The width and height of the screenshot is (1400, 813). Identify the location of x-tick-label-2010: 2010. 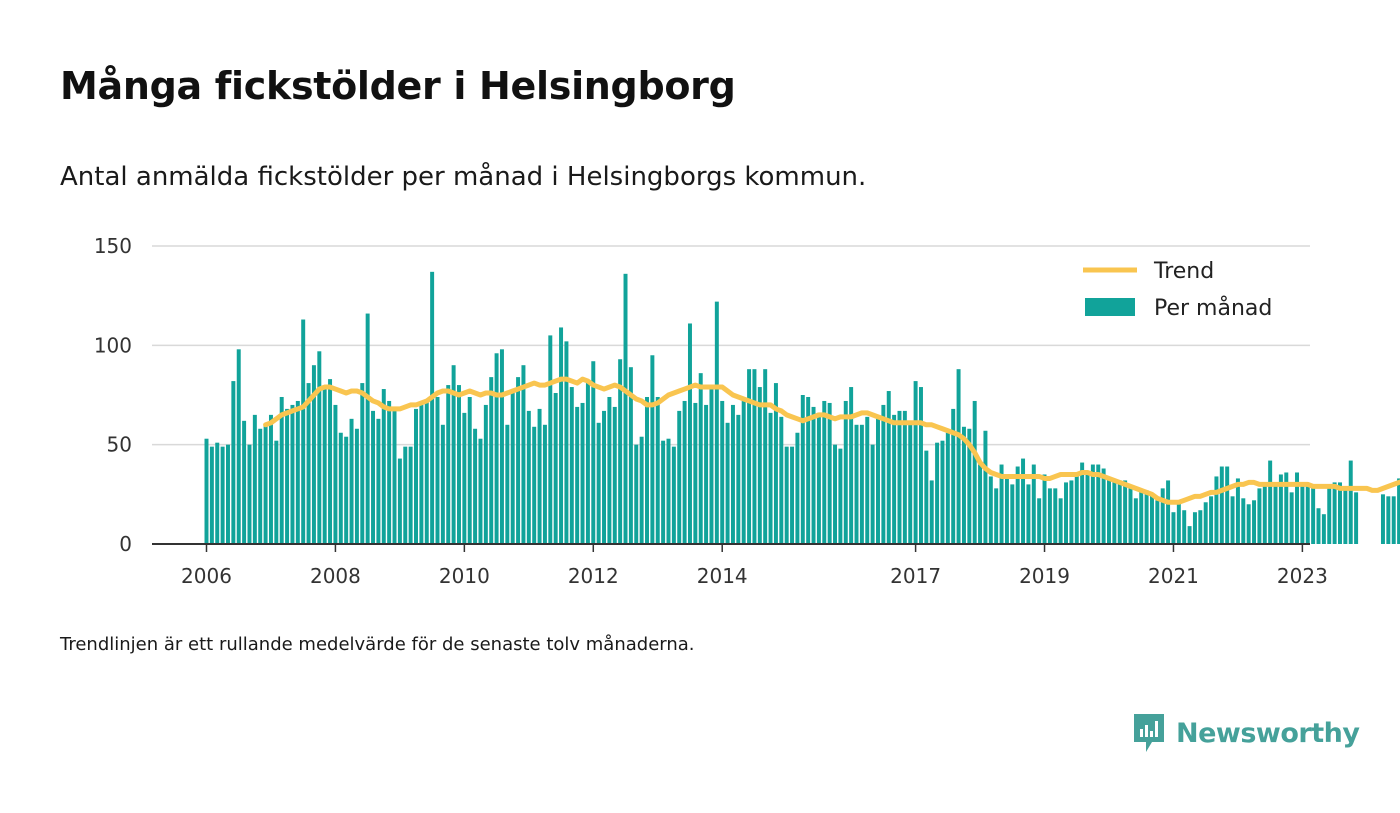
(464, 576).